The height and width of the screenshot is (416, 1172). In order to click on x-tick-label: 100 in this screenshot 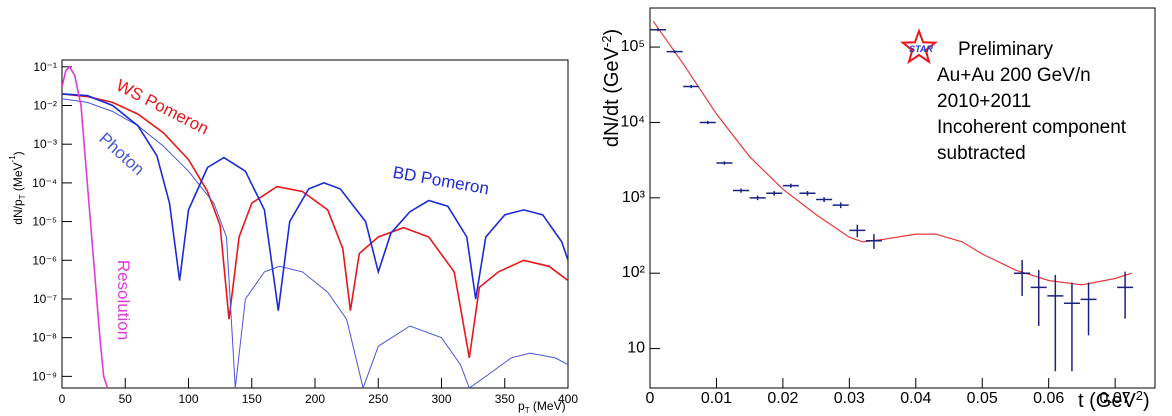, I will do `click(188, 399)`.